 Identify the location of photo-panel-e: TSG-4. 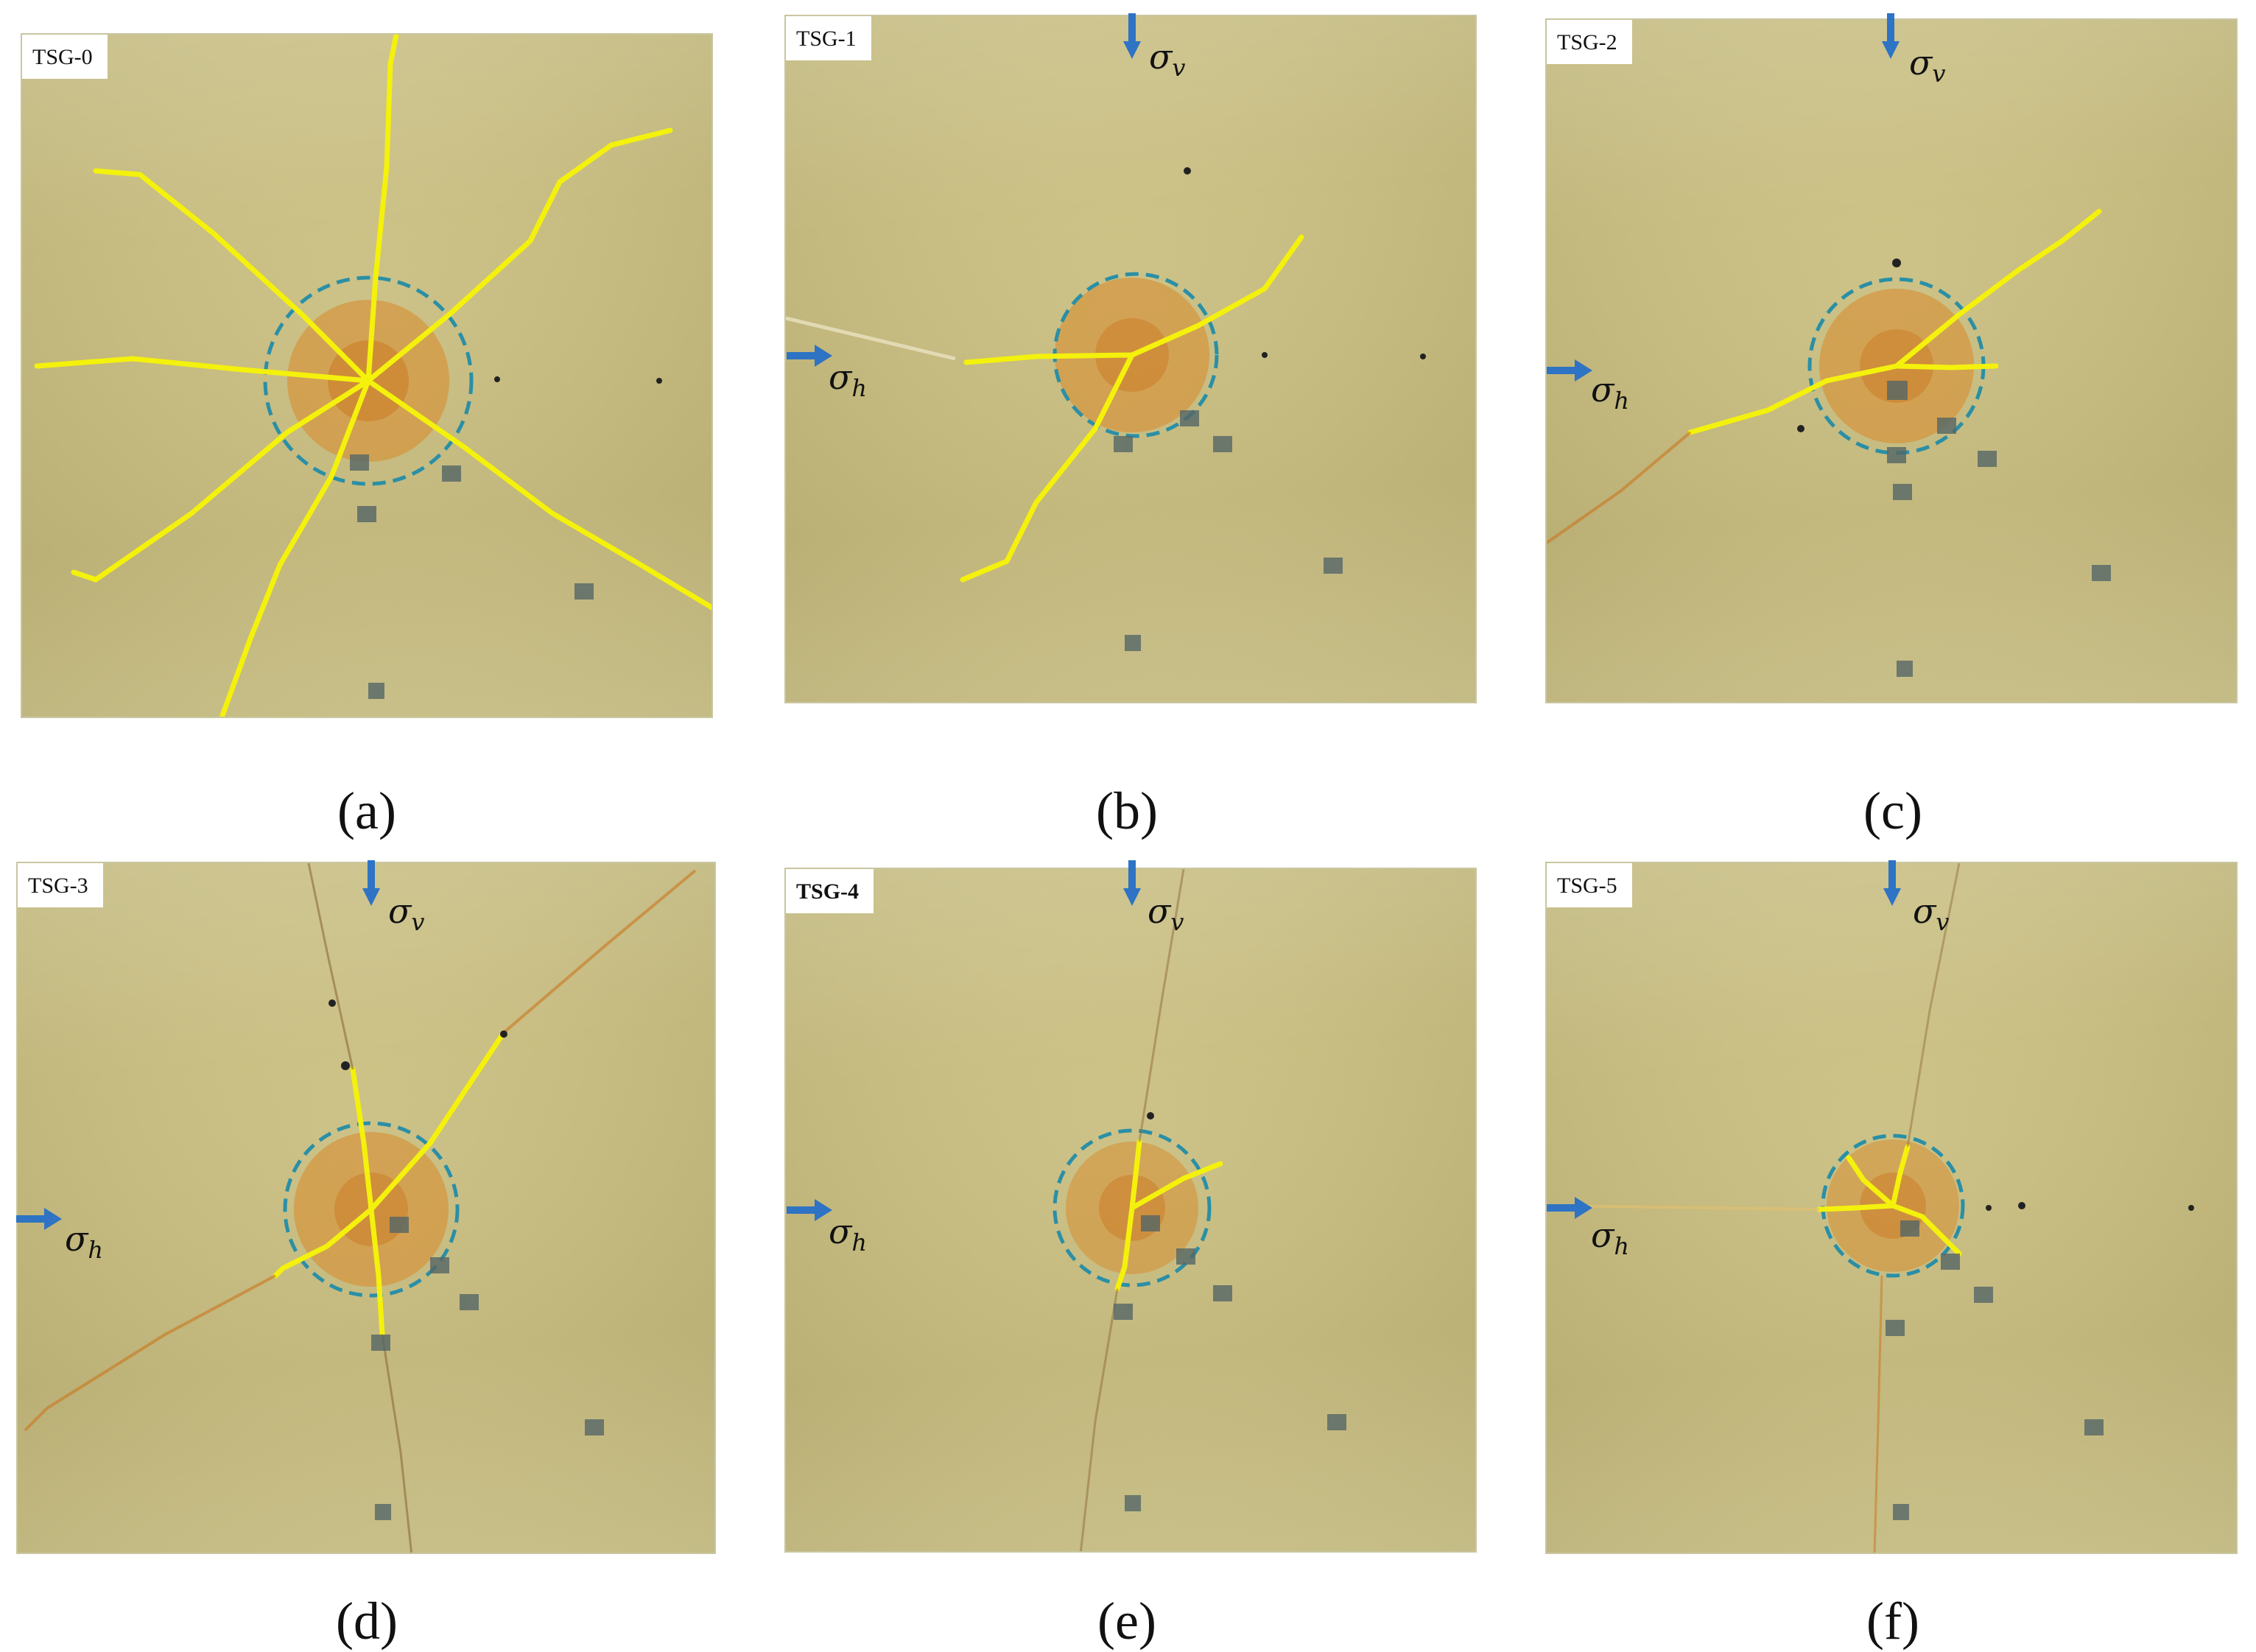
(1130, 1210).